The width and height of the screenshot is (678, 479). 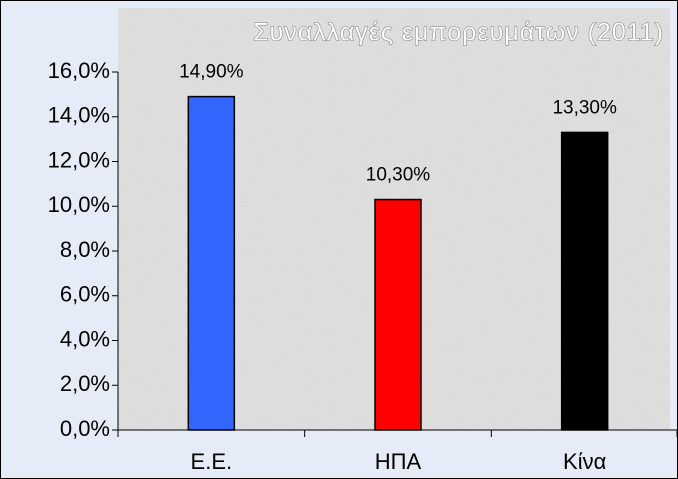 I want to click on y-tick-label: 16,0%, so click(x=79, y=70).